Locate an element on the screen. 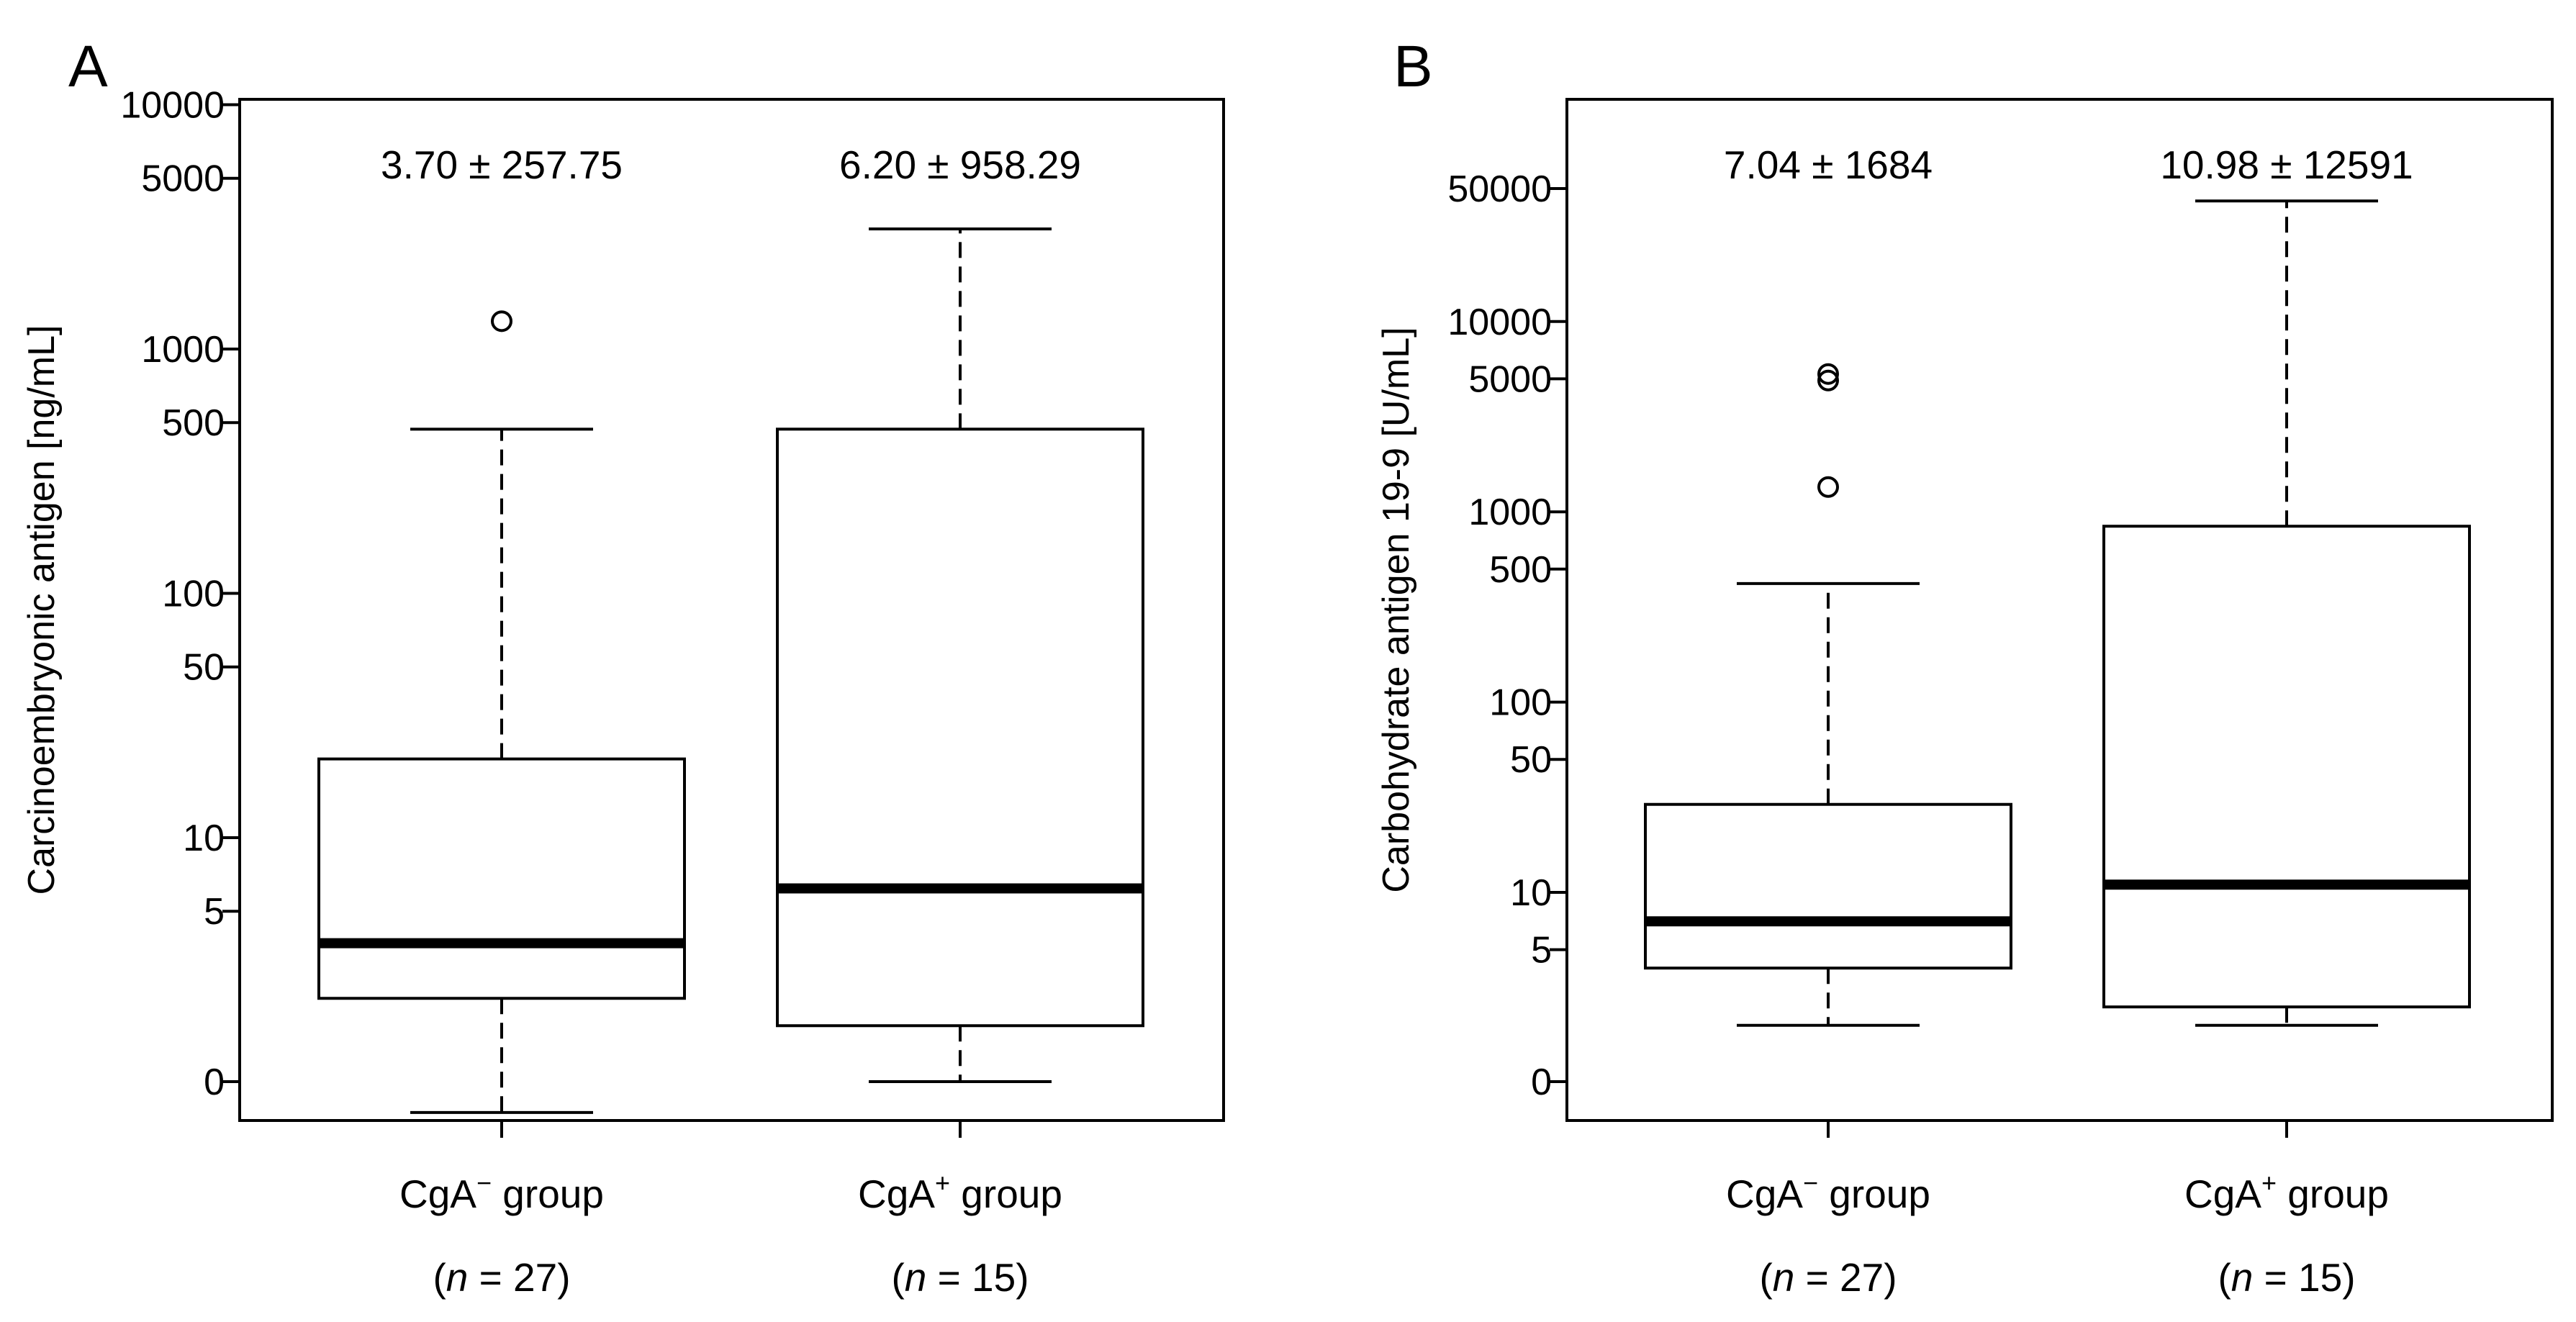 The image size is (2576, 1322). box-group: 10.98 ± 12591 CgA+ group (n = 15) is located at coordinates (2286, 721).